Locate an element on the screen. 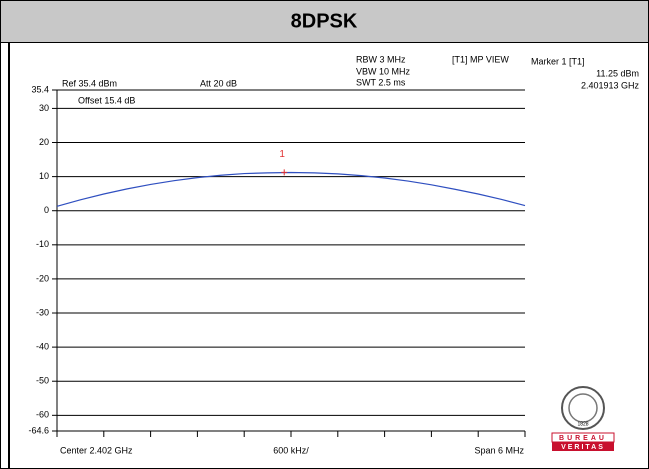  y-tick-label: 35.4 is located at coordinates (40, 89).